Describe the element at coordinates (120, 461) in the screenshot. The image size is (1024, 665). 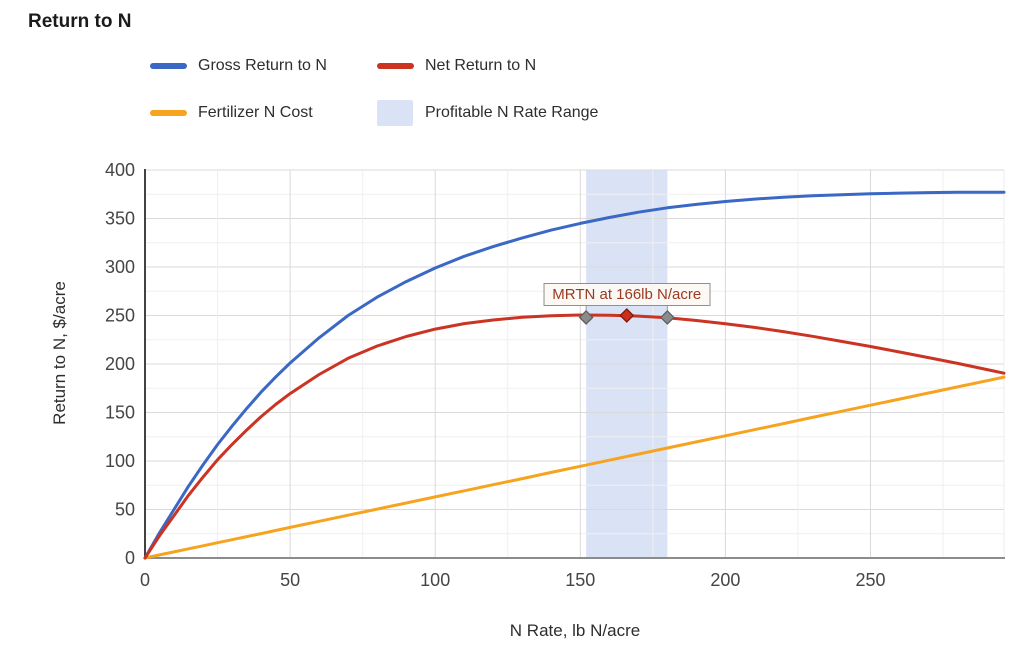
I see `y-tick-label: 100` at that location.